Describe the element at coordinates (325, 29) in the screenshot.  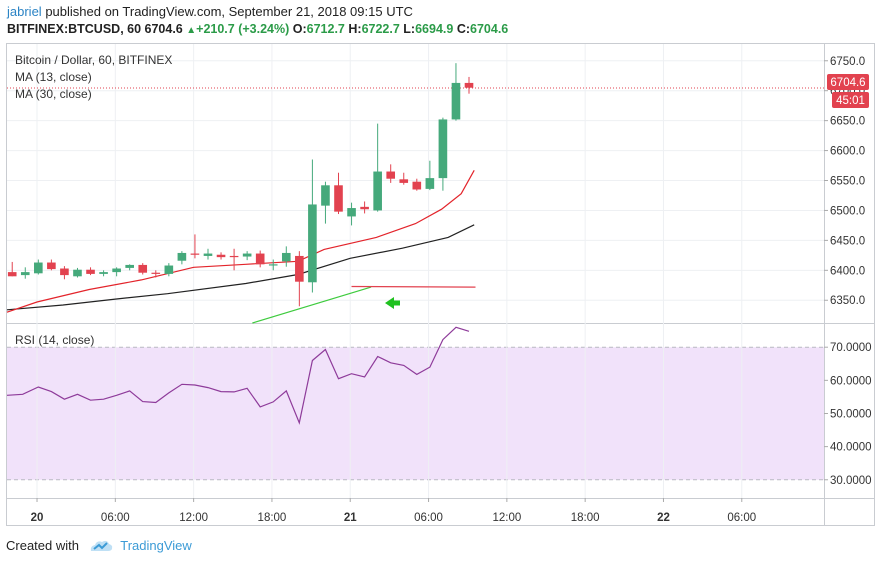
I see `open-value: 6712.7` at that location.